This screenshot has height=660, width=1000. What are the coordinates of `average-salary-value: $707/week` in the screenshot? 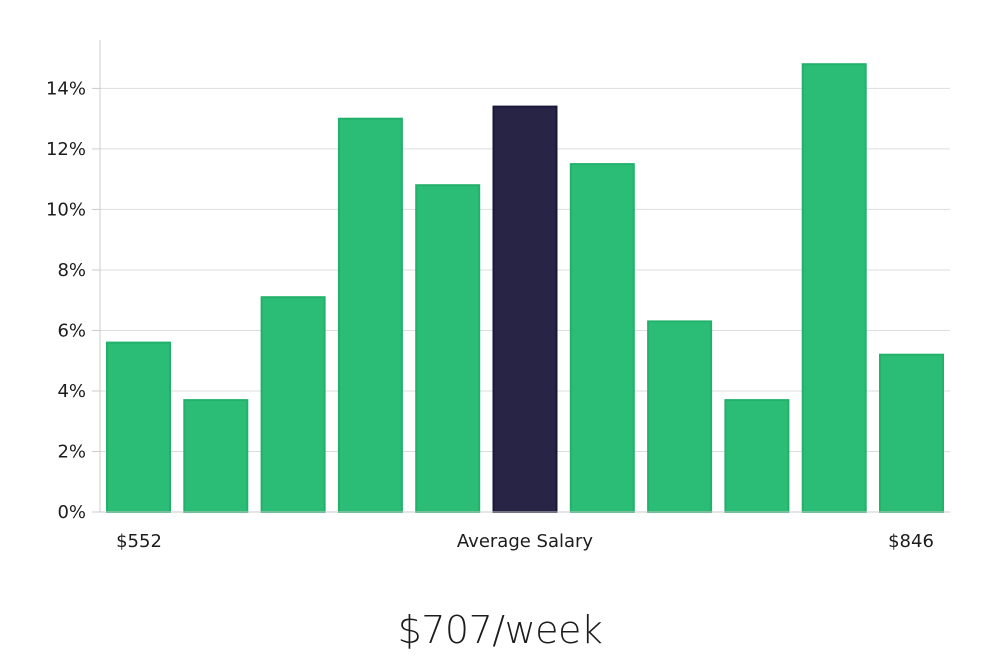 It's located at (500, 630).